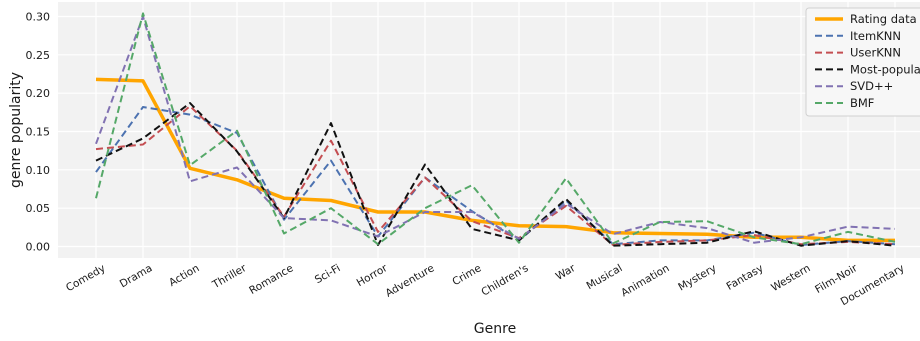 The width and height of the screenshot is (920, 341). Describe the element at coordinates (875, 53) in the screenshot. I see `legend-label: UserKNN` at that location.